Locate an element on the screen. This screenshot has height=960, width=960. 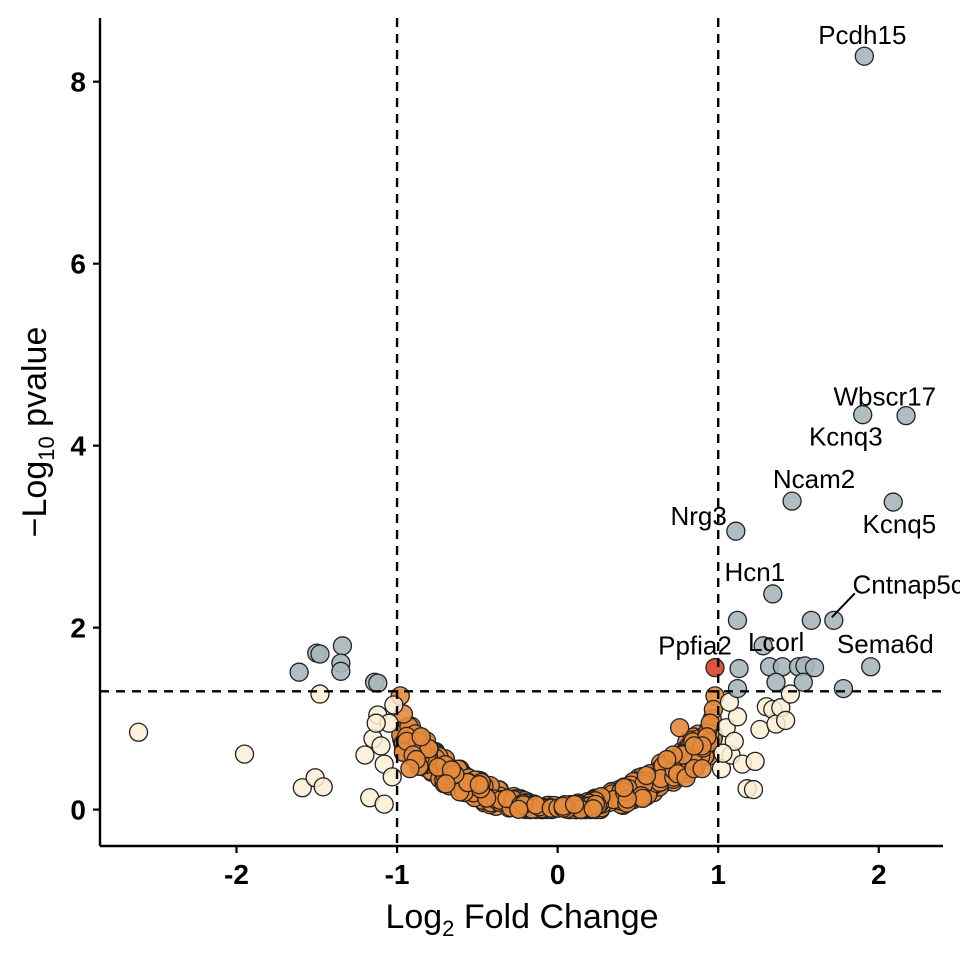
gene-label: Cntnap5c is located at coordinates (906, 584).